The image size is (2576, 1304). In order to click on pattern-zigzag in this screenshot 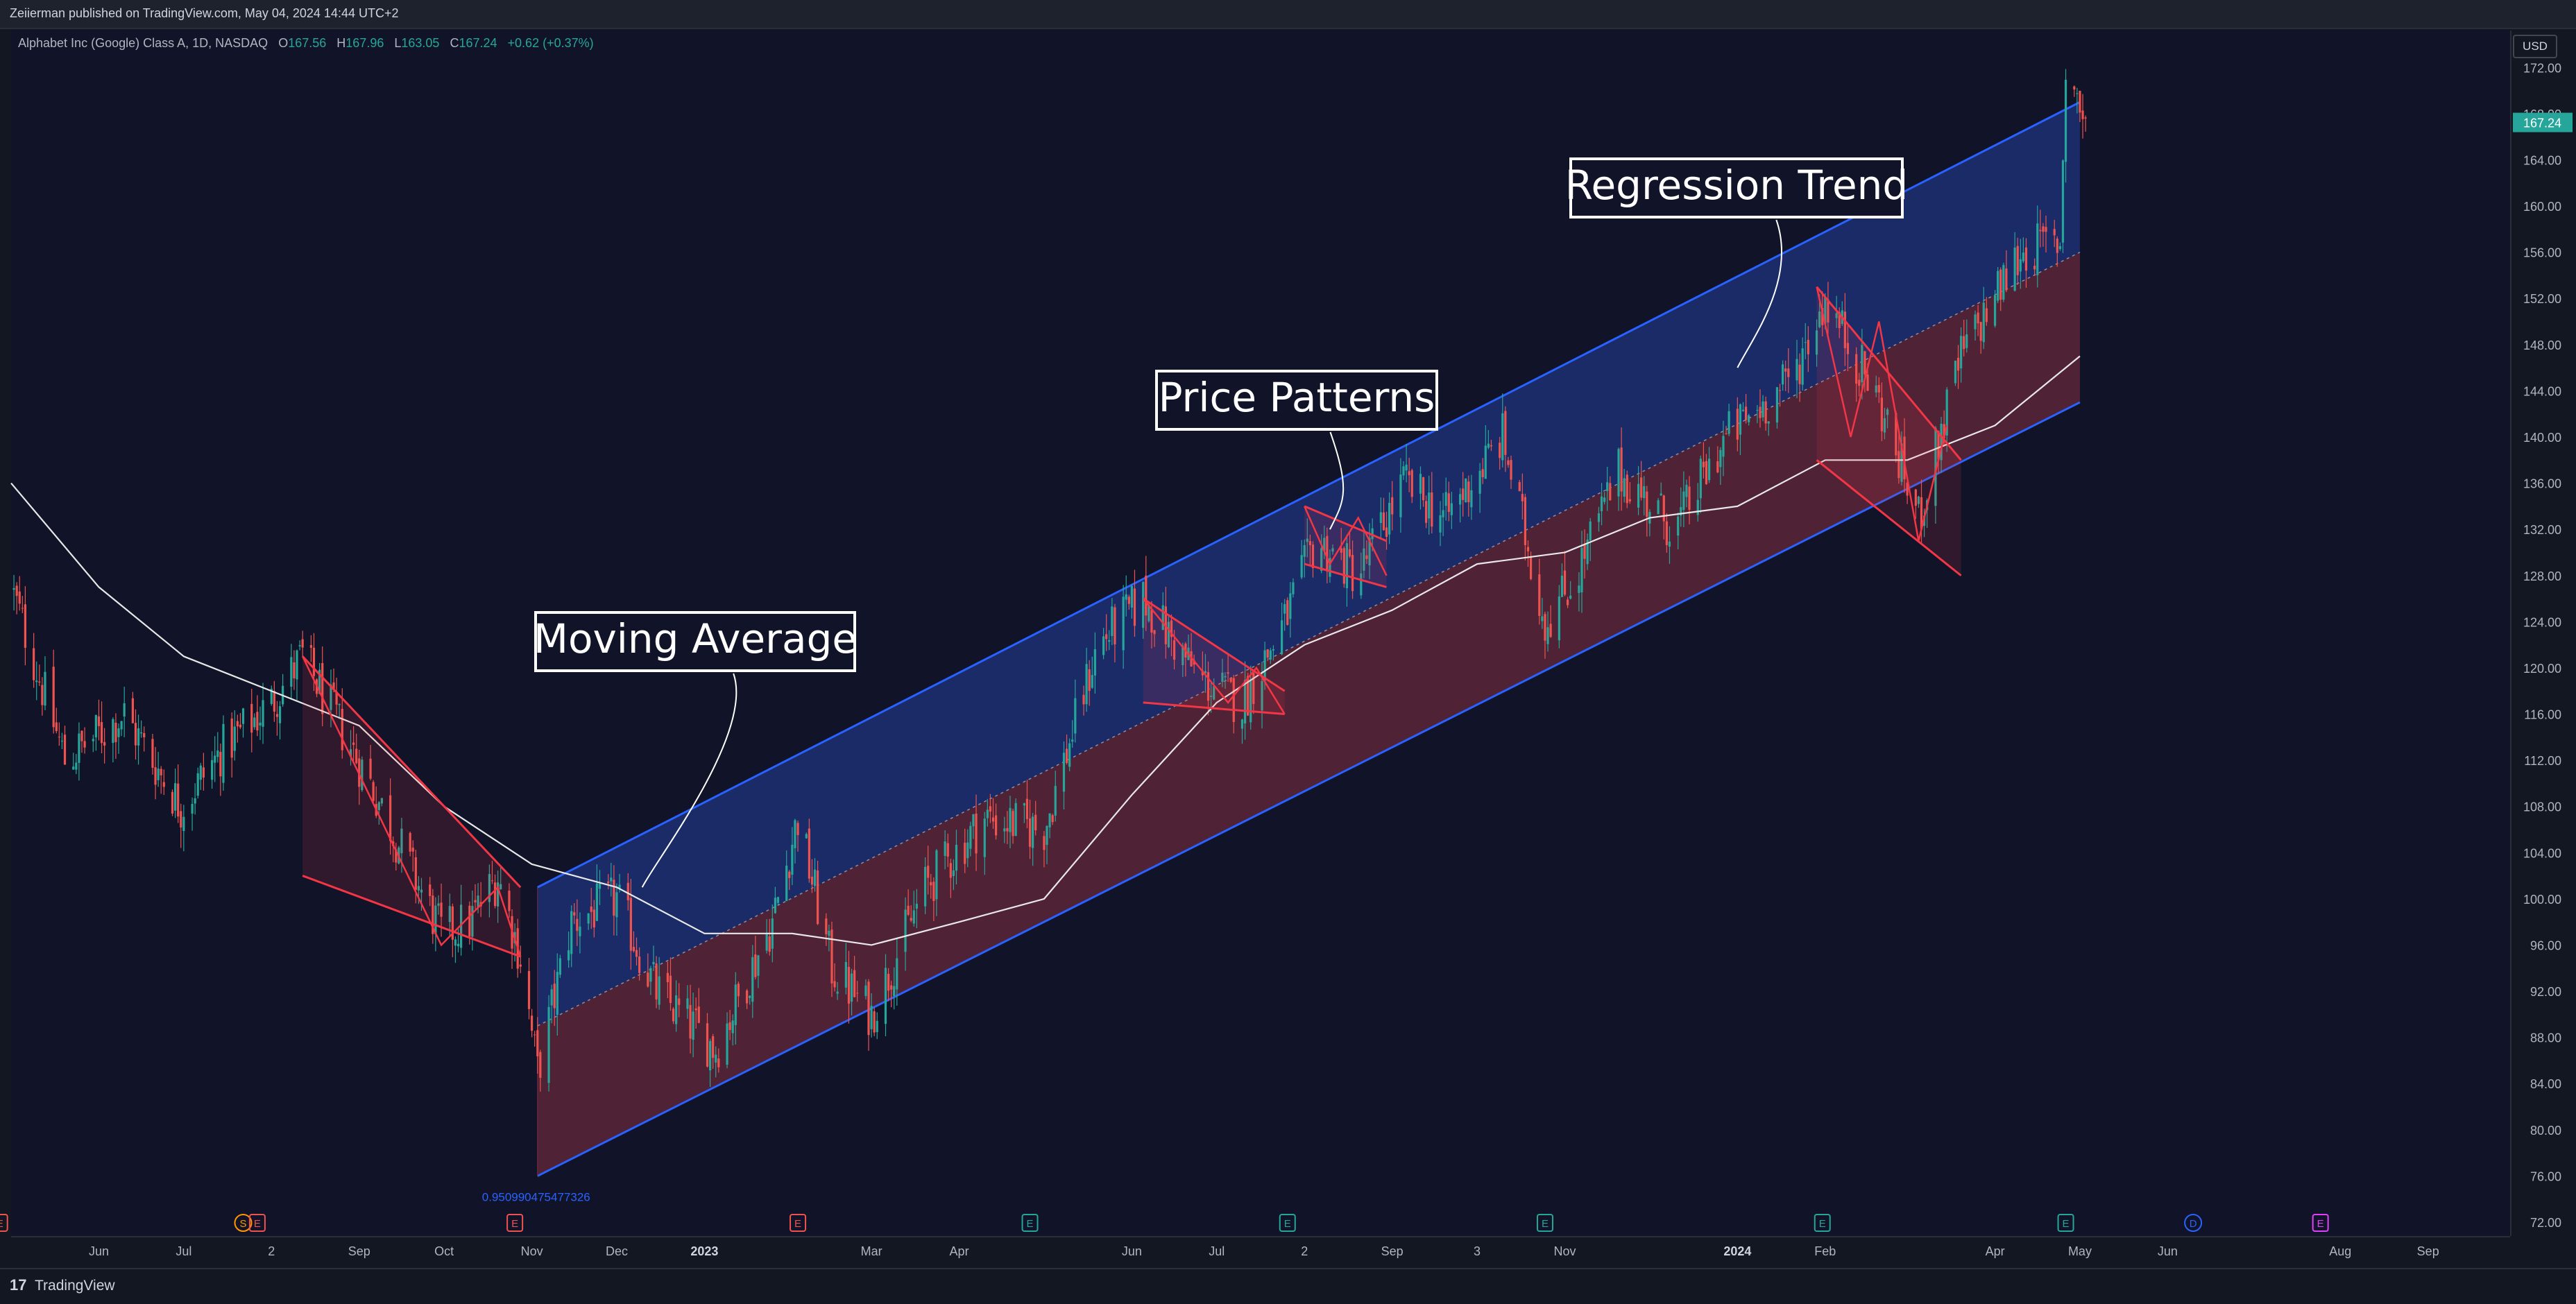, I will do `click(1882, 414)`.